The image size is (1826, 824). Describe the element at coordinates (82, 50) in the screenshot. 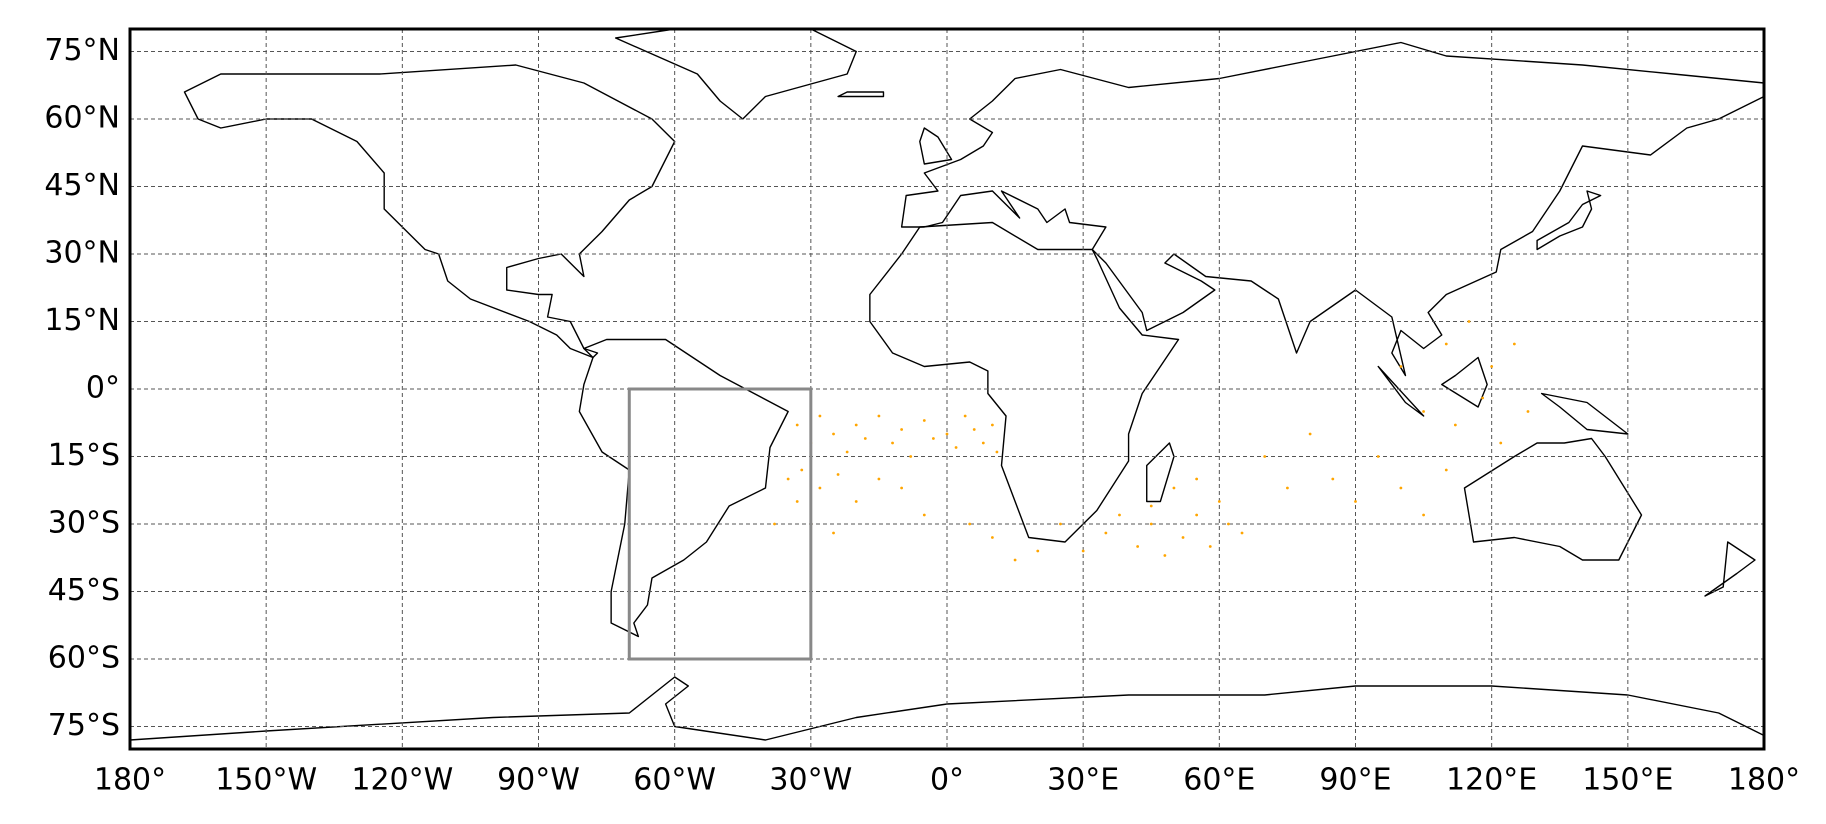

I see `y-tick-label: 75°N` at that location.